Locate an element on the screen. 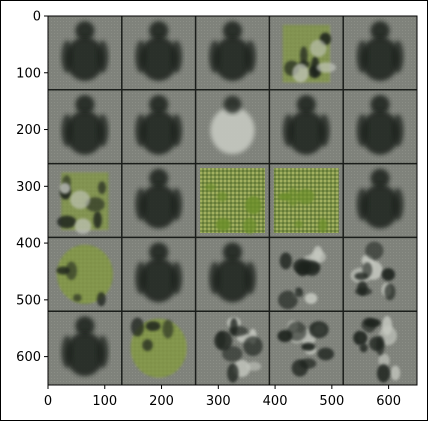 The height and width of the screenshot is (421, 428). y-tick-label: 500 is located at coordinates (28, 300).